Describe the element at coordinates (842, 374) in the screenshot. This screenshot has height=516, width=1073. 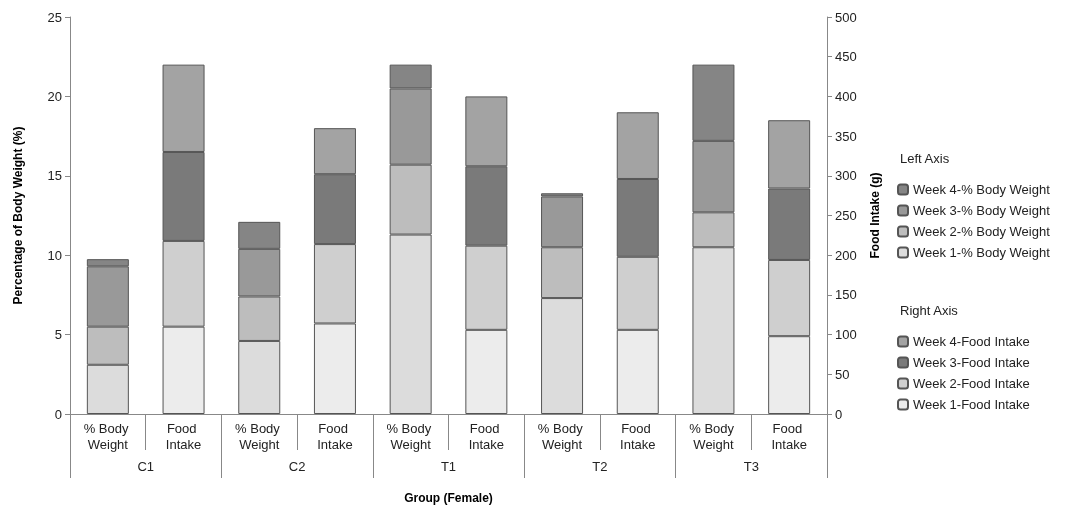
I see `y2-tick-label: 50` at that location.